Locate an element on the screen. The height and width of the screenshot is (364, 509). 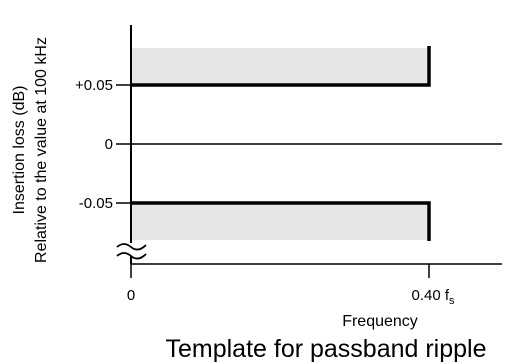
y-axis-title-line2: Relative to the value at 100 kHz is located at coordinates (41, 150).